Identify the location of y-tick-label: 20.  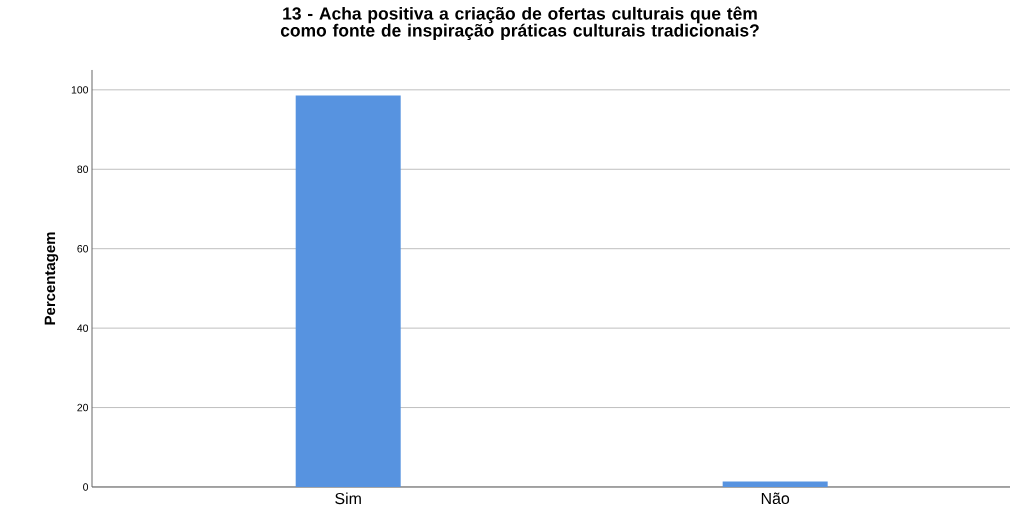
(83, 407).